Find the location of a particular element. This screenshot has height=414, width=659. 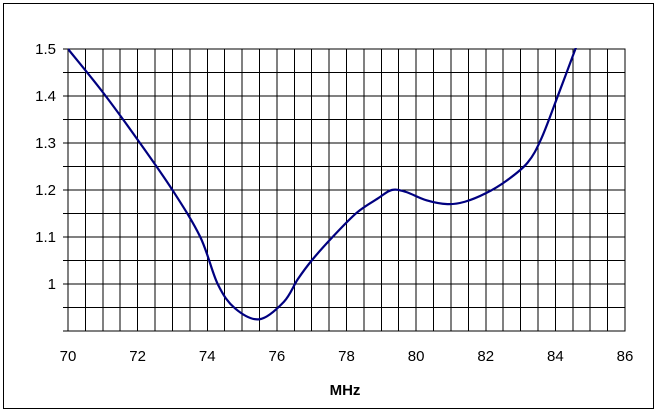

x-tick-label: 78 is located at coordinates (346, 356).